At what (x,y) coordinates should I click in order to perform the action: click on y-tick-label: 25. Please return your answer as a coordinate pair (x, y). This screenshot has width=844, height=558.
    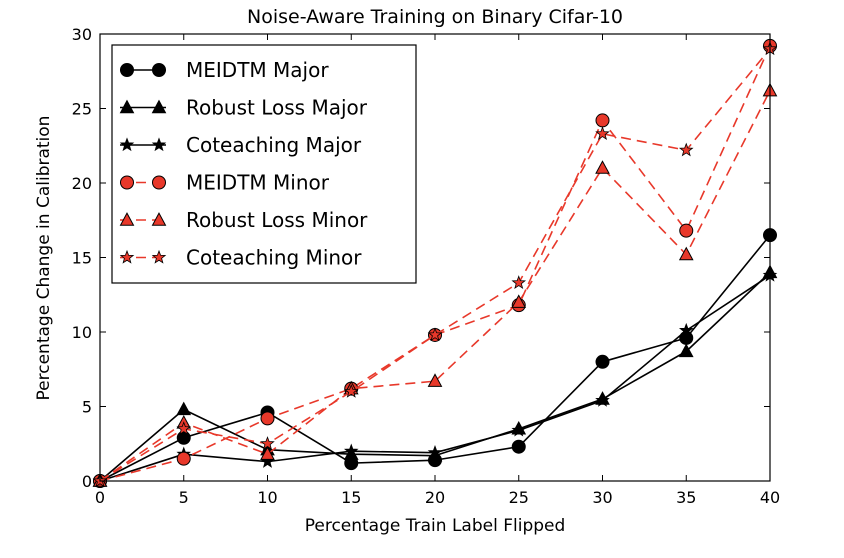
    Looking at the image, I should click on (82, 109).